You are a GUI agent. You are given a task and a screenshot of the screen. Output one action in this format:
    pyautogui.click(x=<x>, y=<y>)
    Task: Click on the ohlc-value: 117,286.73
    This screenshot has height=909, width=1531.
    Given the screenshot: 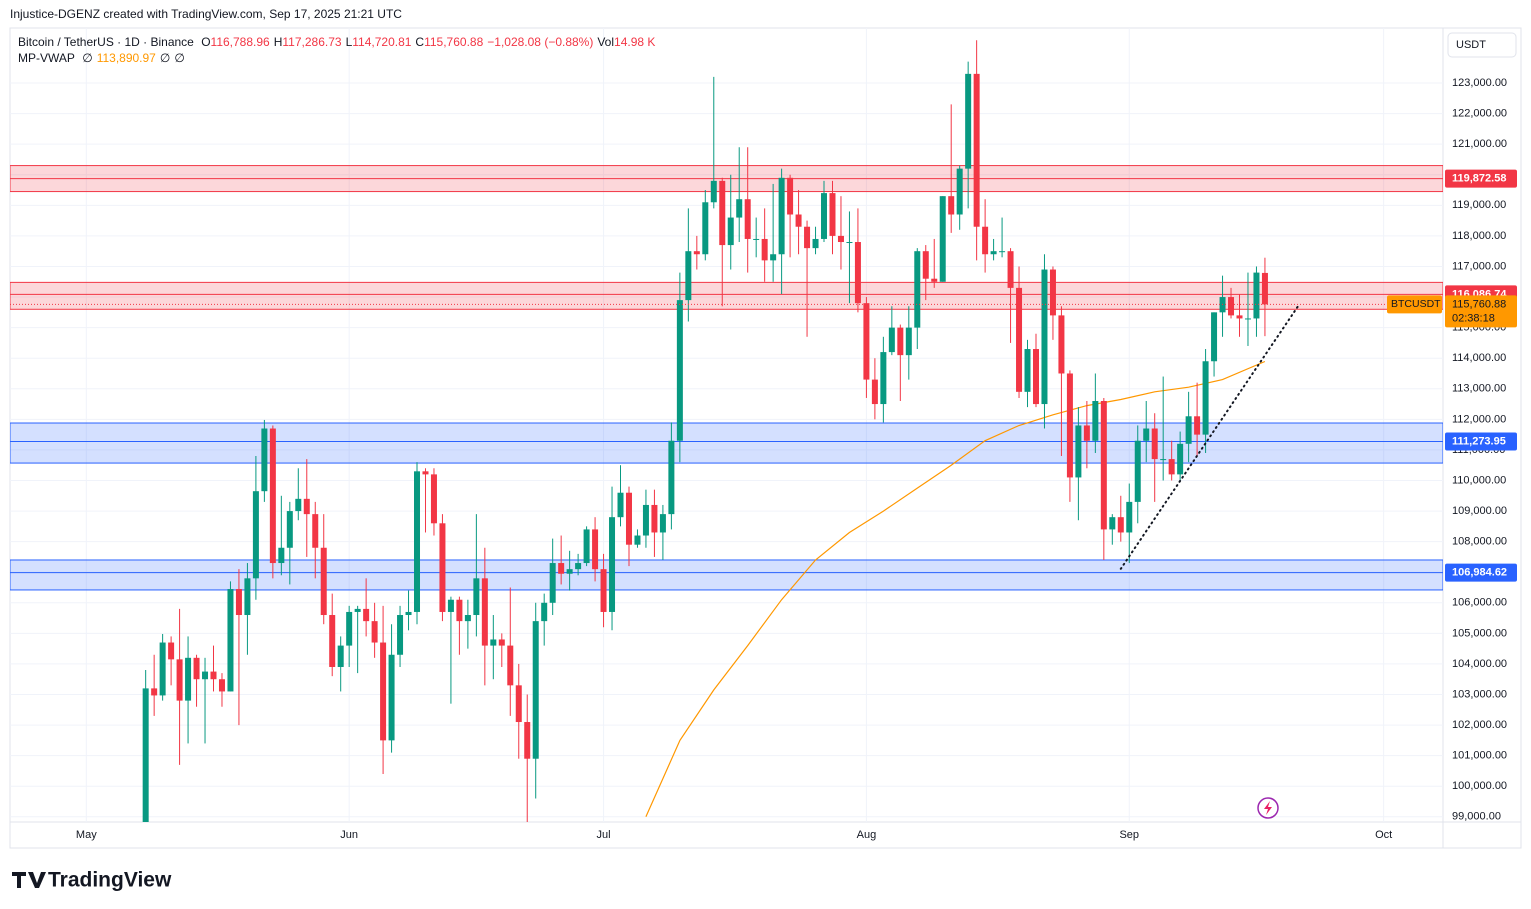 What is the action you would take?
    pyautogui.click(x=312, y=42)
    